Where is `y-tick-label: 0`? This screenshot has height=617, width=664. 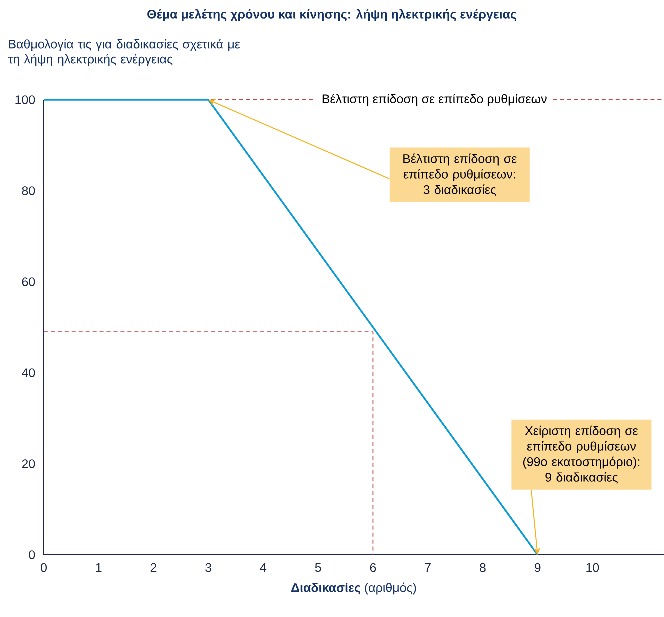 y-tick-label: 0 is located at coordinates (32, 555).